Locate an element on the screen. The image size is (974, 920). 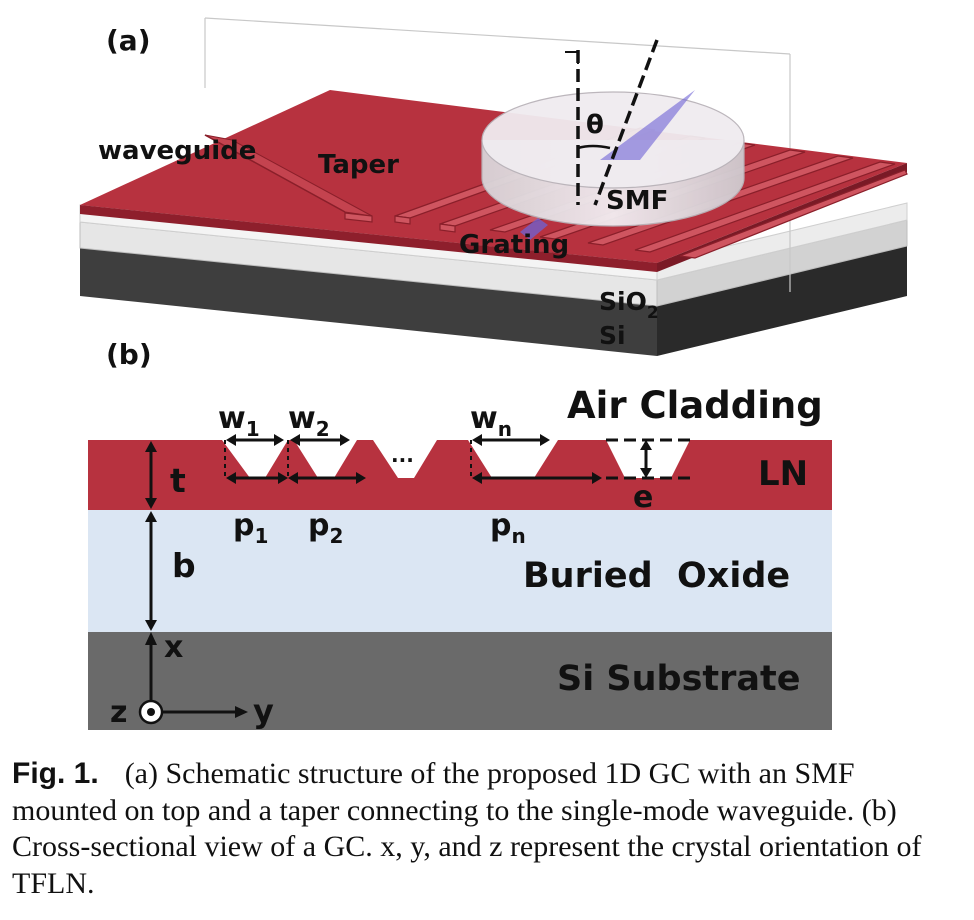
caption-figure-label: Fig. 1. is located at coordinates (55, 773).